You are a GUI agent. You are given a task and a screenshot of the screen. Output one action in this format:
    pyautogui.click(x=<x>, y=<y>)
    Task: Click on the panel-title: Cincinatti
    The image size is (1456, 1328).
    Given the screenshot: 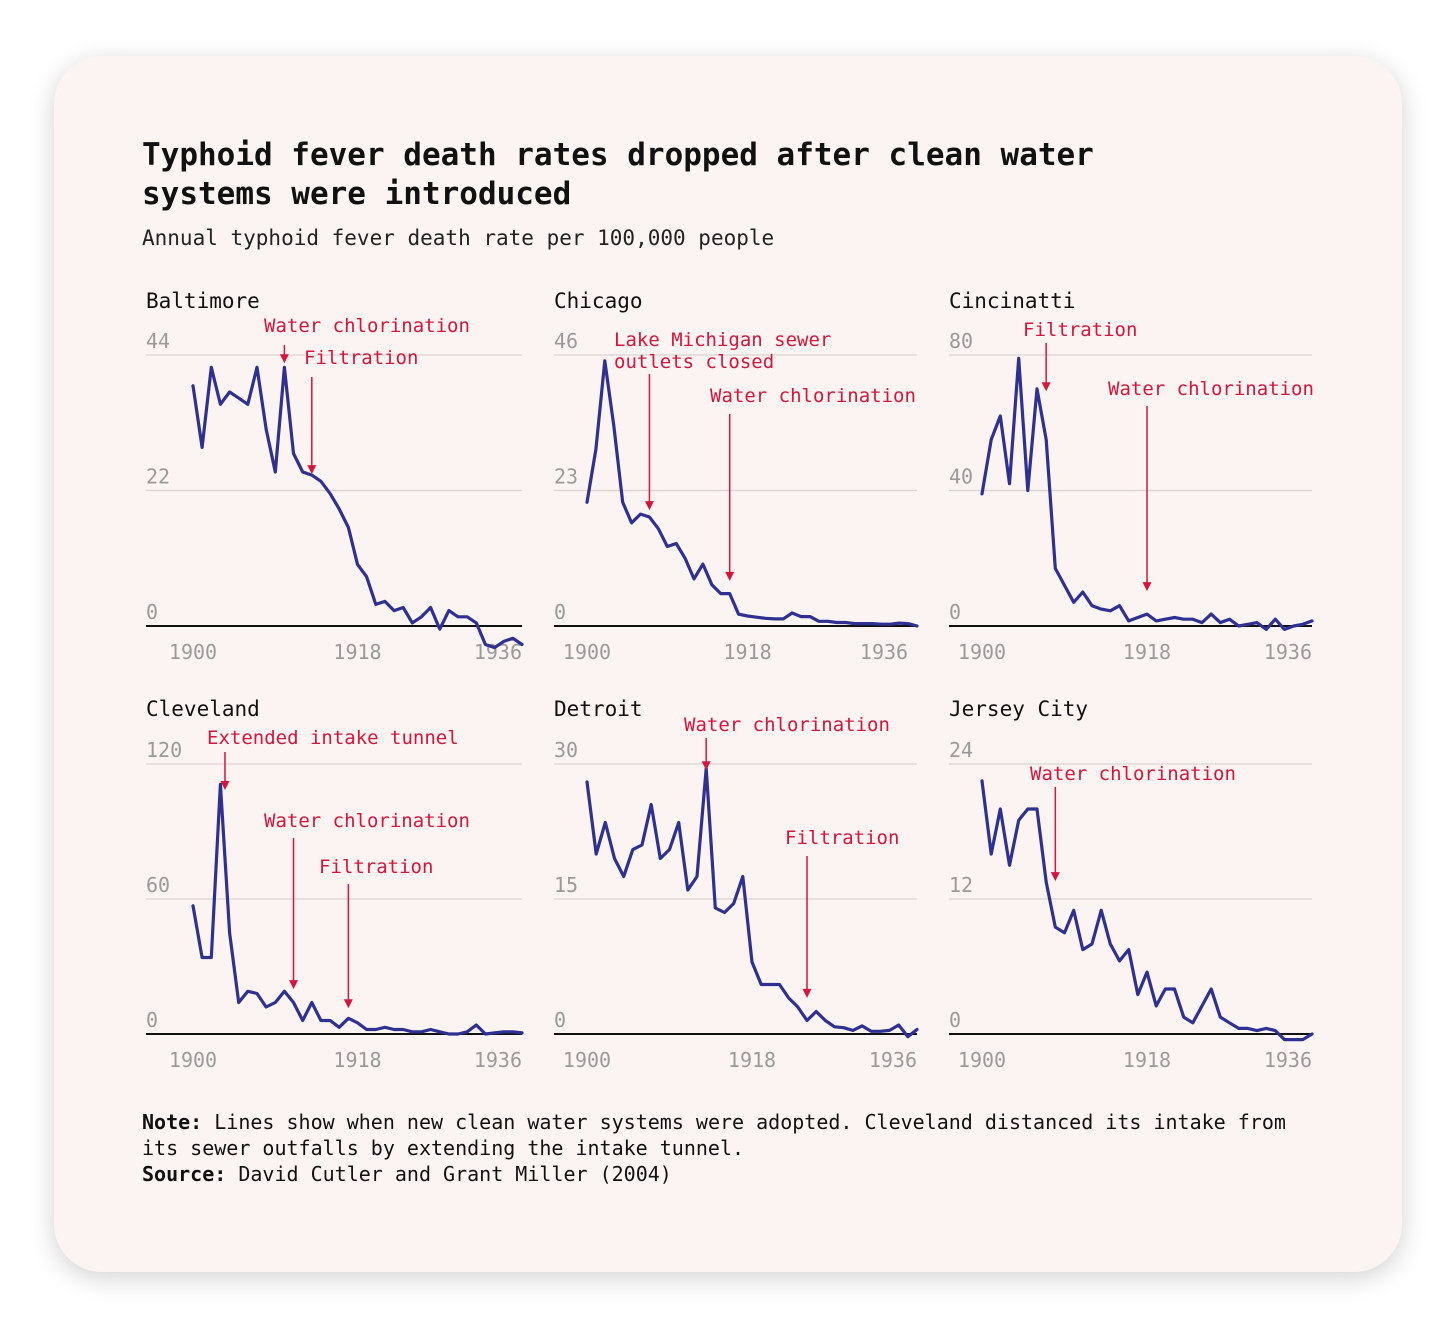 What is the action you would take?
    pyautogui.click(x=1012, y=301)
    